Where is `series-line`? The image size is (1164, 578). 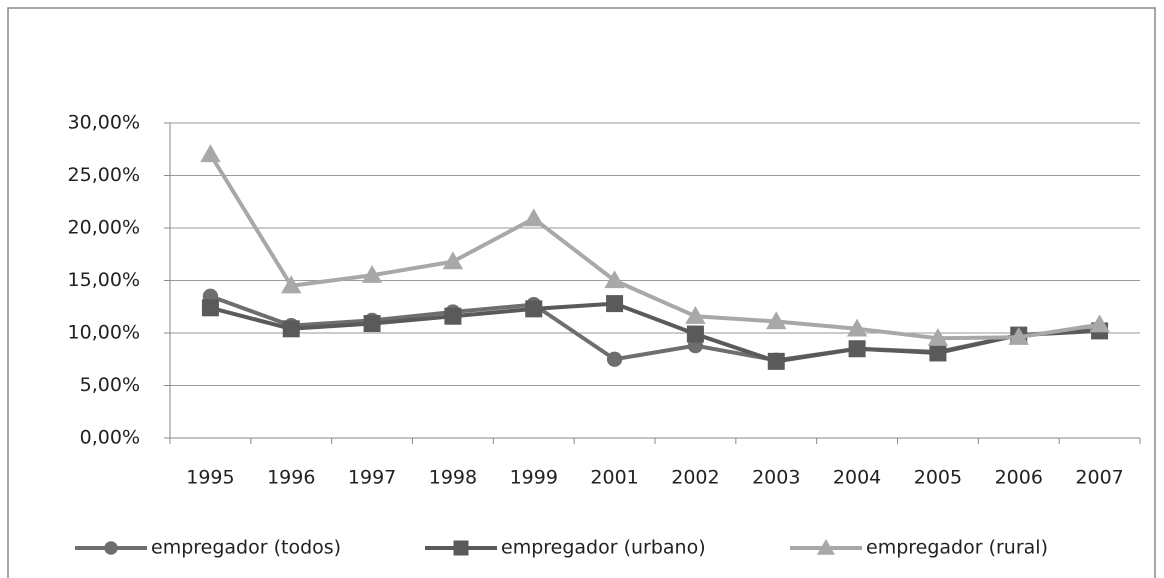
series-line is located at coordinates (654, 332).